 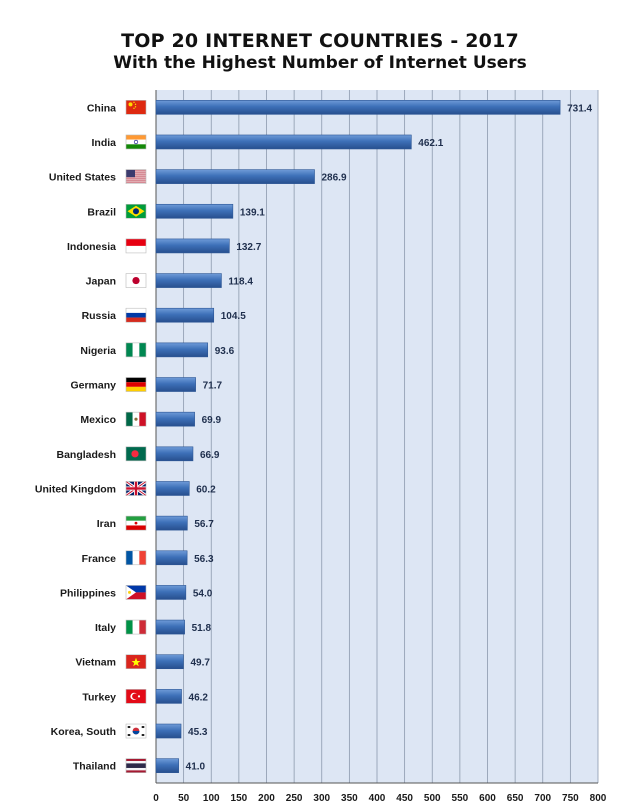 I want to click on category-label: Philippines, so click(x=88, y=593).